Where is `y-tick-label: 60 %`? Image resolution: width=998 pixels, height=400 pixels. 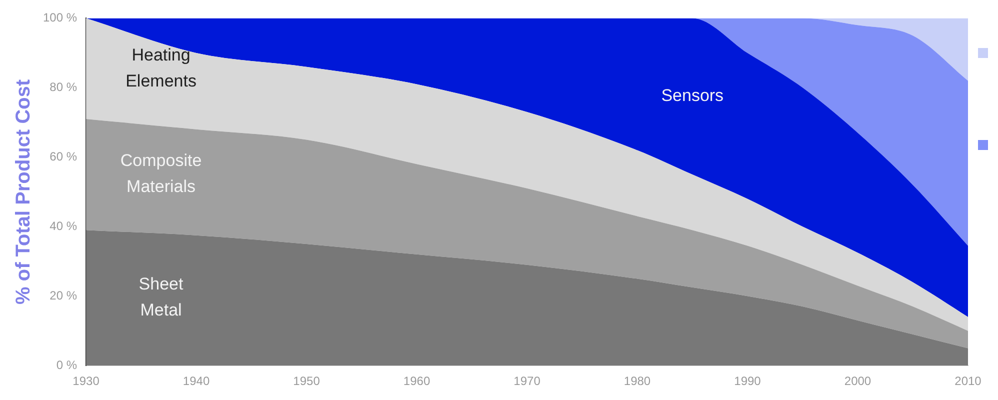 y-tick-label: 60 % is located at coordinates (64, 156).